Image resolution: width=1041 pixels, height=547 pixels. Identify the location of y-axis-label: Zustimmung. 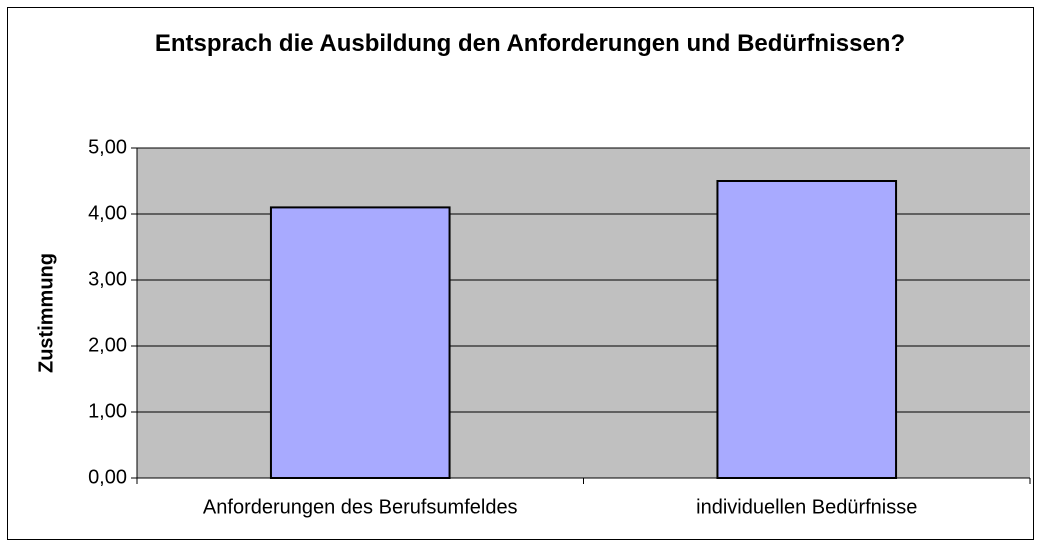
(46, 313).